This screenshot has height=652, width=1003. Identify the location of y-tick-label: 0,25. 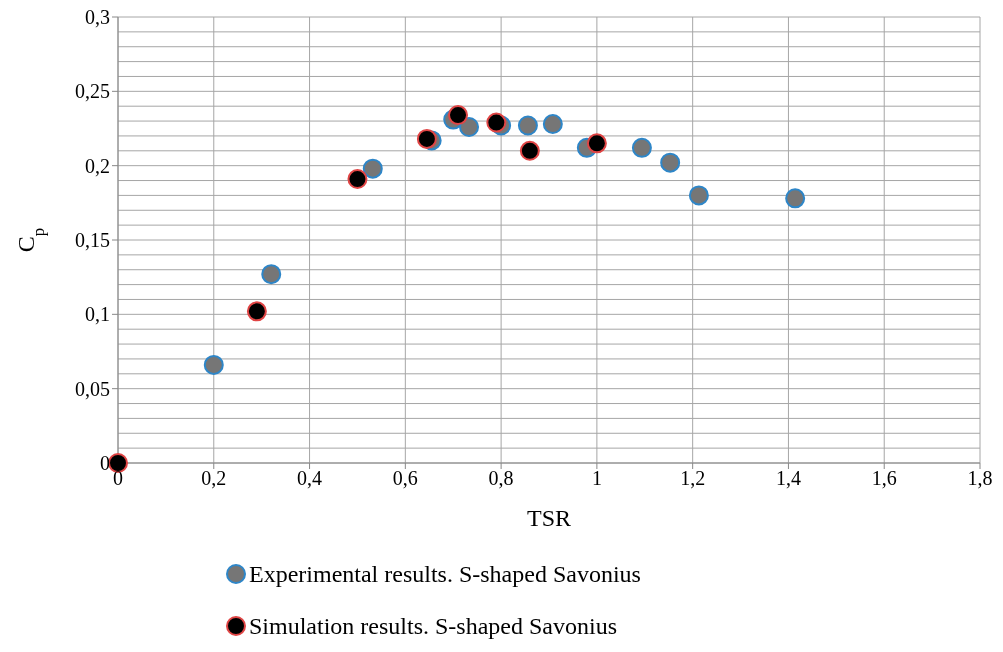
(92, 91).